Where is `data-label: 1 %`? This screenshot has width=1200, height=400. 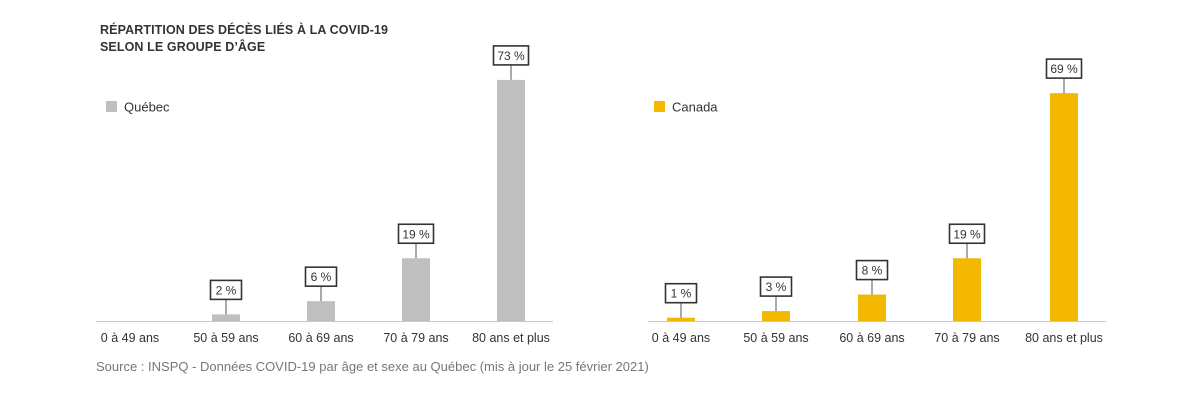 data-label: 1 % is located at coordinates (681, 294).